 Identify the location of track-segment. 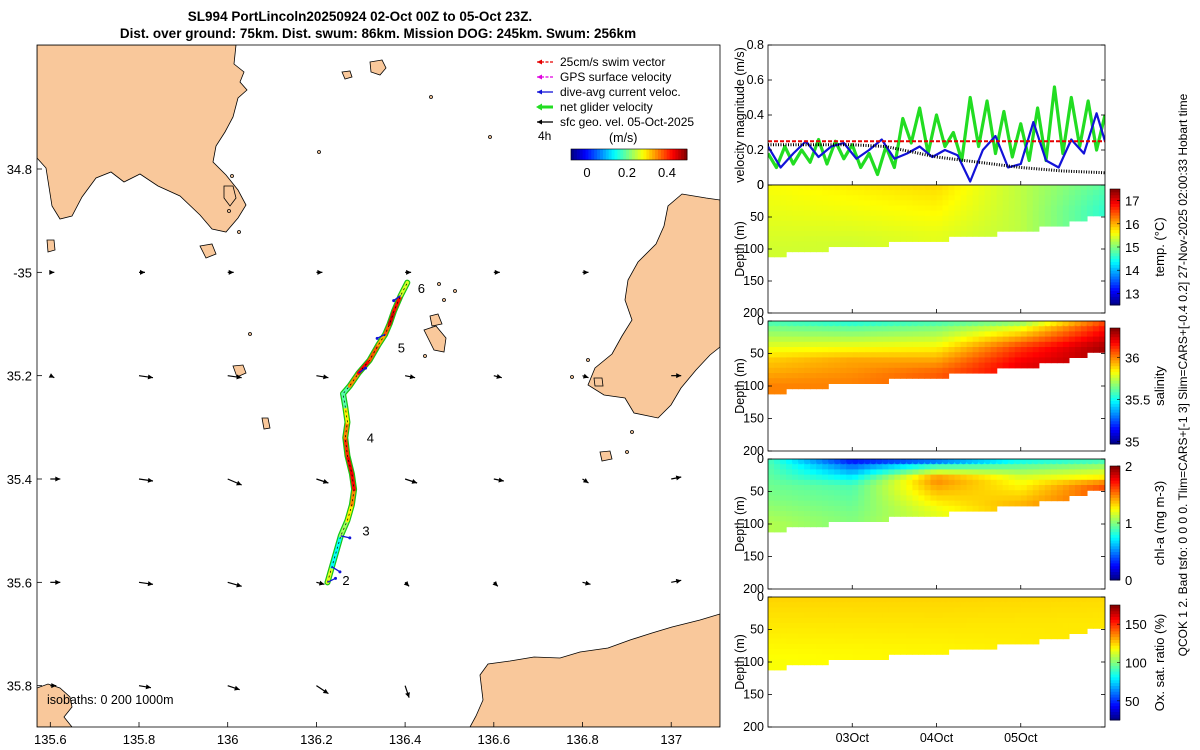
(329, 575).